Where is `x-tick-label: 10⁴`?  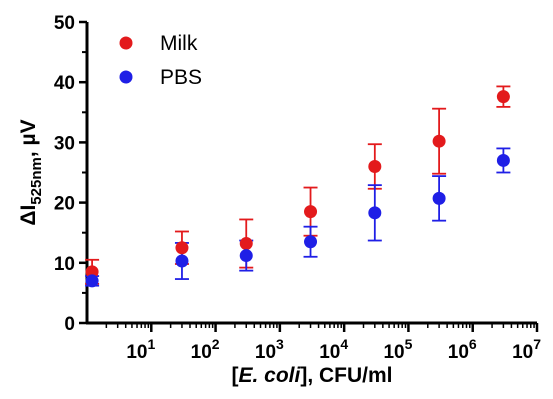
x-tick-label: 10⁴ is located at coordinates (333, 349).